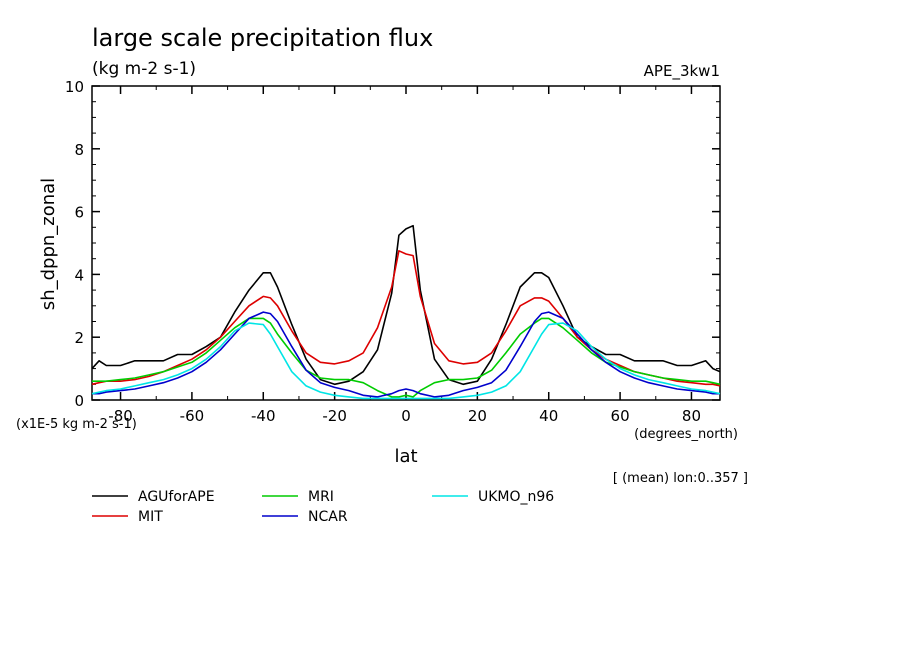  I want to click on series-line-mit, so click(406, 318).